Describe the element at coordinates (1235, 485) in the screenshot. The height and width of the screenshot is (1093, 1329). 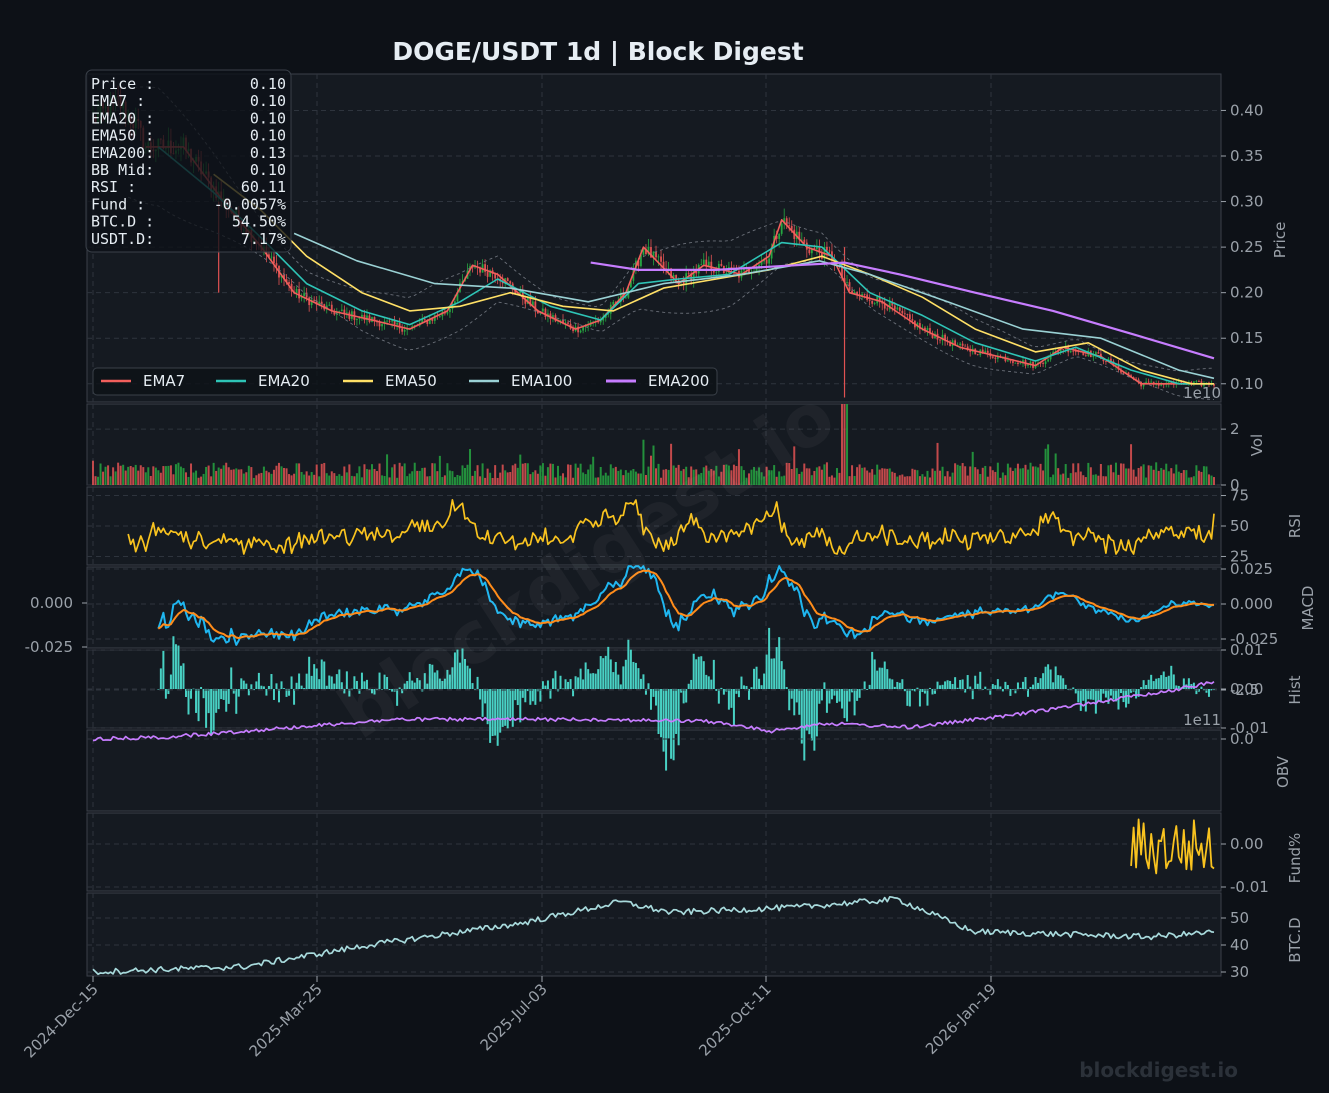
I see `vol-ytick-label: 0` at that location.